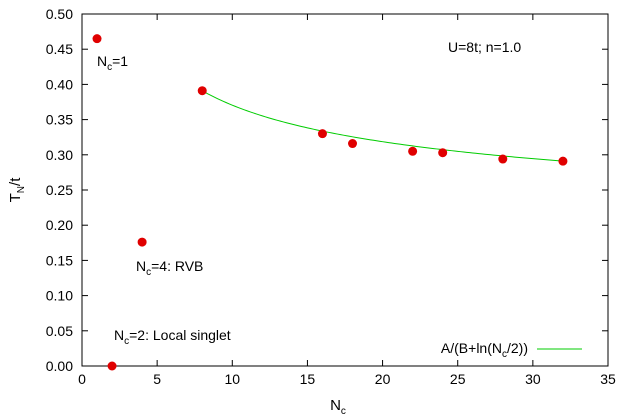 Image resolution: width=618 pixels, height=419 pixels. What do you see at coordinates (21, 189) in the screenshot?
I see `y-axis-label-sub: N` at bounding box center [21, 189].